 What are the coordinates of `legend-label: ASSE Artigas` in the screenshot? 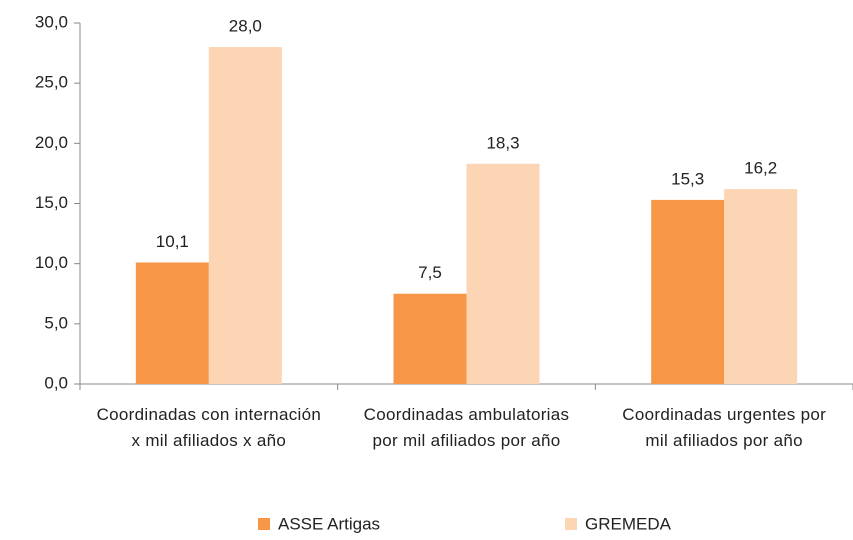 It's located at (329, 523).